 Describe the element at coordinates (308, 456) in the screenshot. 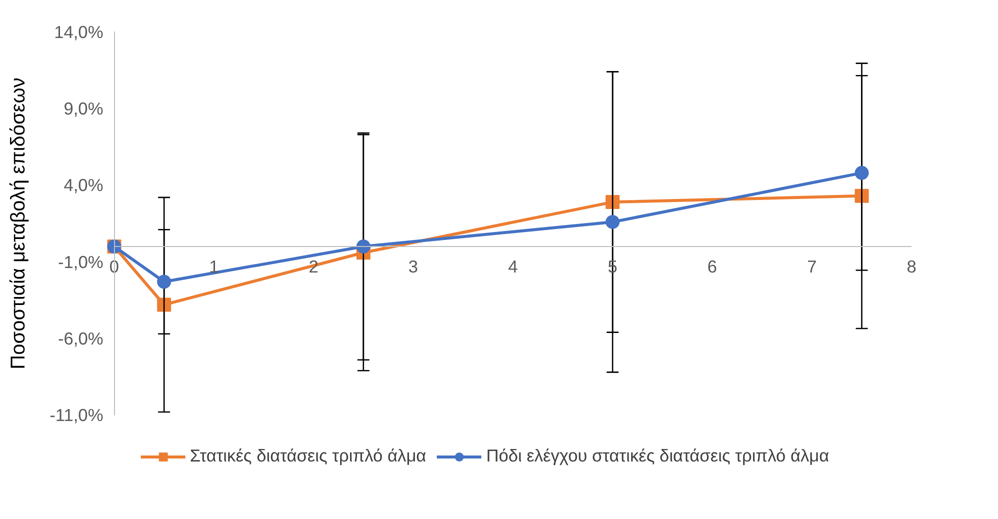

I see `legend-label: Στατικές διατάσεις τριπλό άλμα` at that location.